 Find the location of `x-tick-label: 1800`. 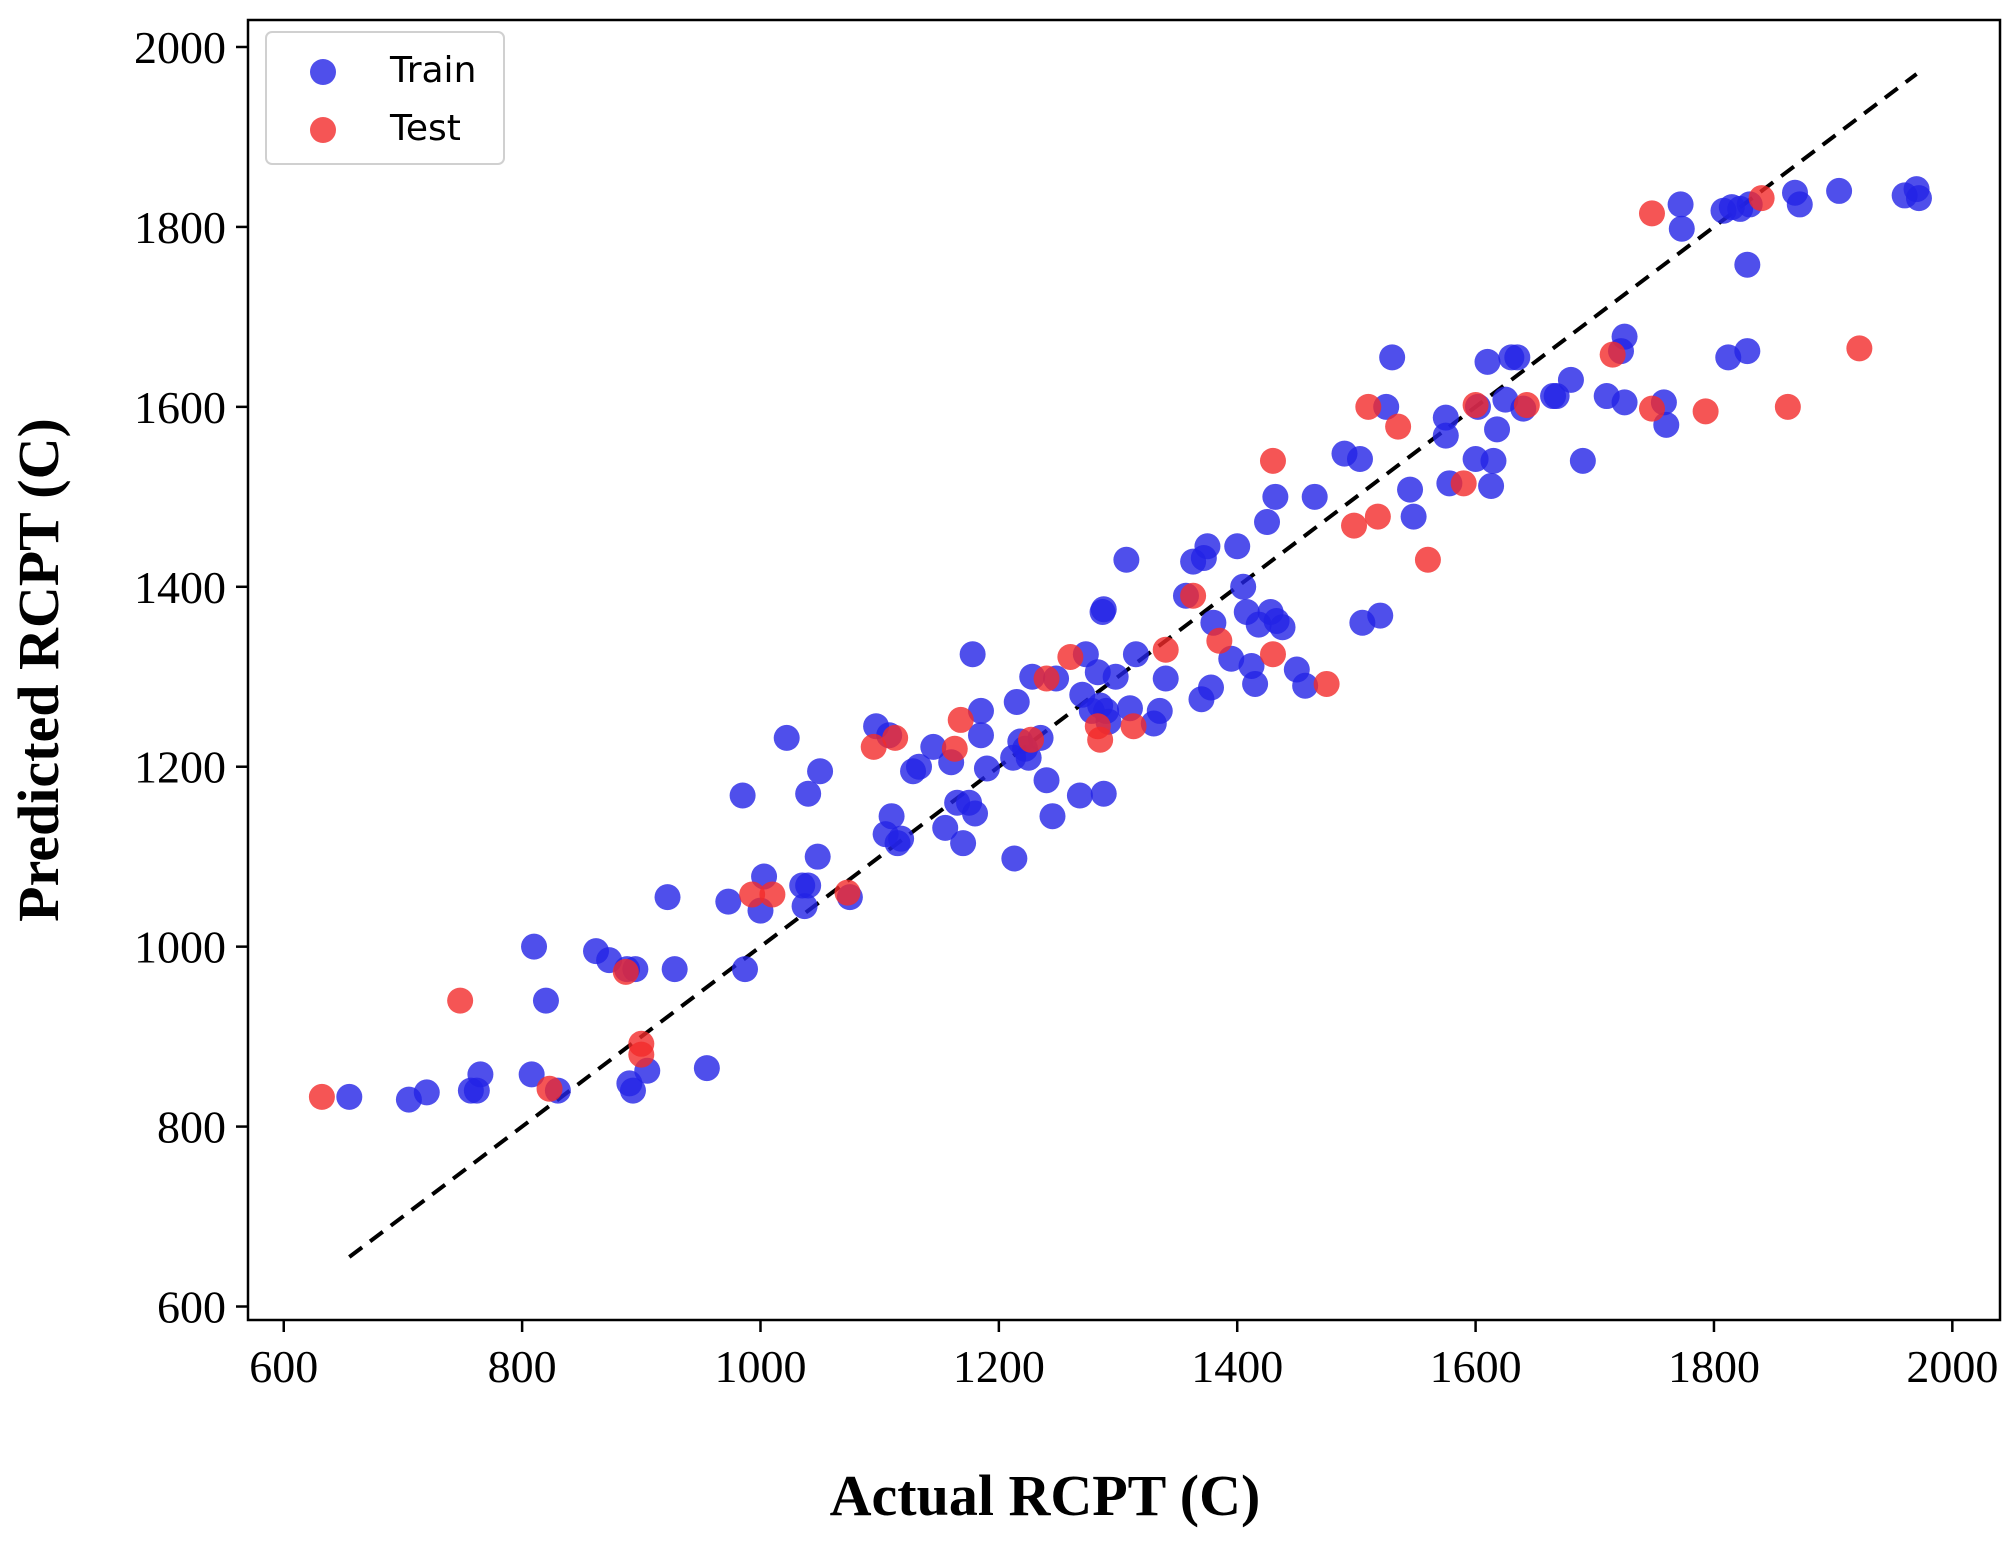

x-tick-label: 1800 is located at coordinates (1714, 1366).